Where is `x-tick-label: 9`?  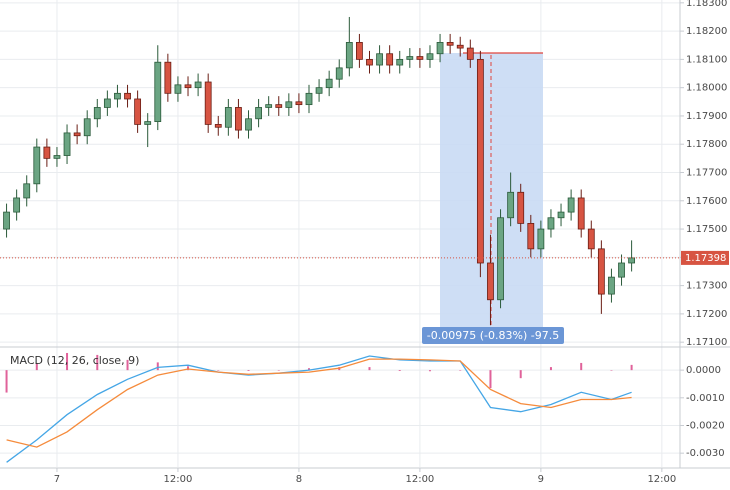
x-tick-label: 9 is located at coordinates (541, 479).